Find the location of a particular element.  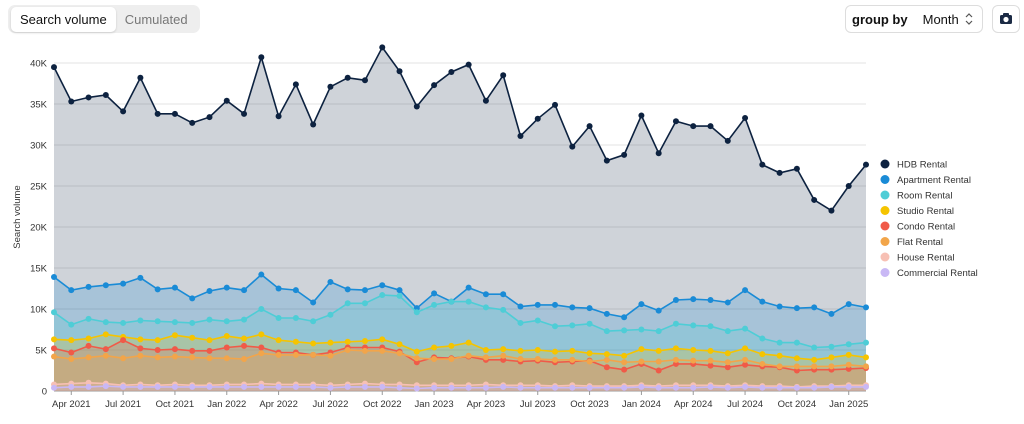

x-tick-label: Apr 2023 is located at coordinates (486, 404).